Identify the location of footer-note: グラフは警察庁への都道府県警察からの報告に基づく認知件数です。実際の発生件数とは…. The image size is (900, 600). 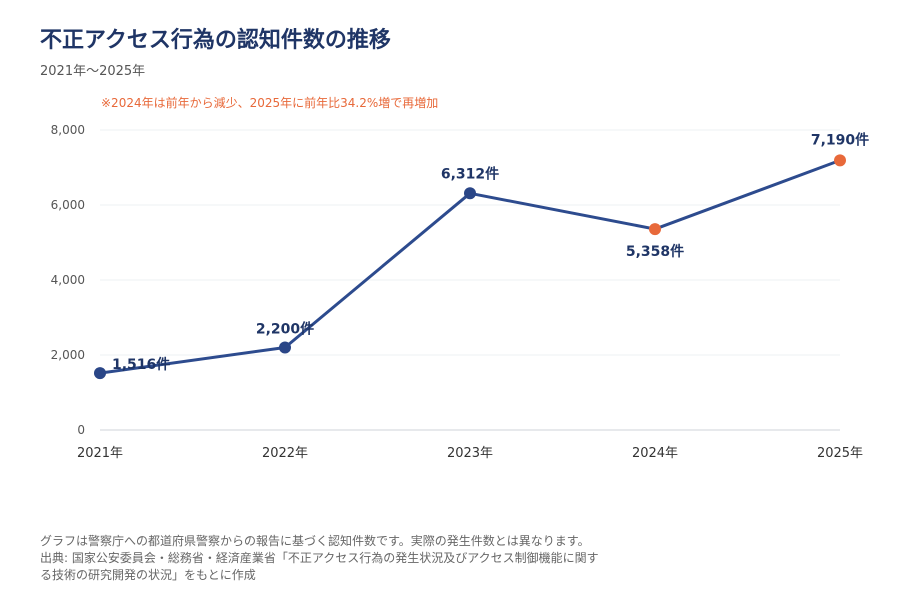
(315, 541).